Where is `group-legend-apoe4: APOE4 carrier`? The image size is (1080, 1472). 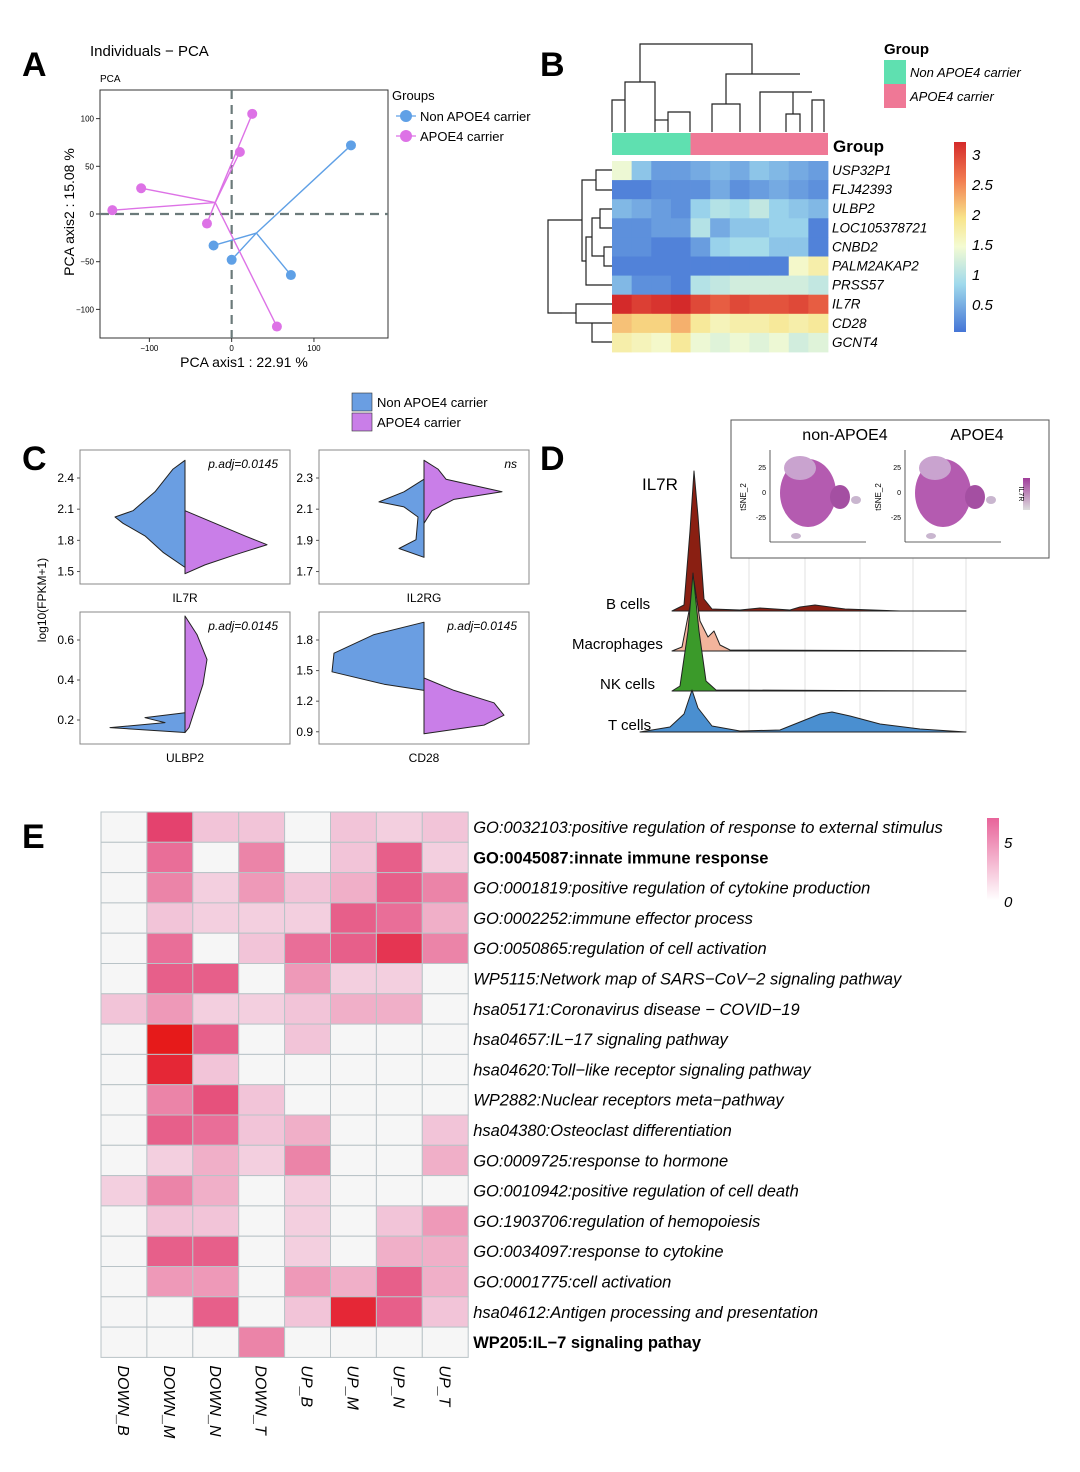 group-legend-apoe4: APOE4 carrier is located at coordinates (951, 96).